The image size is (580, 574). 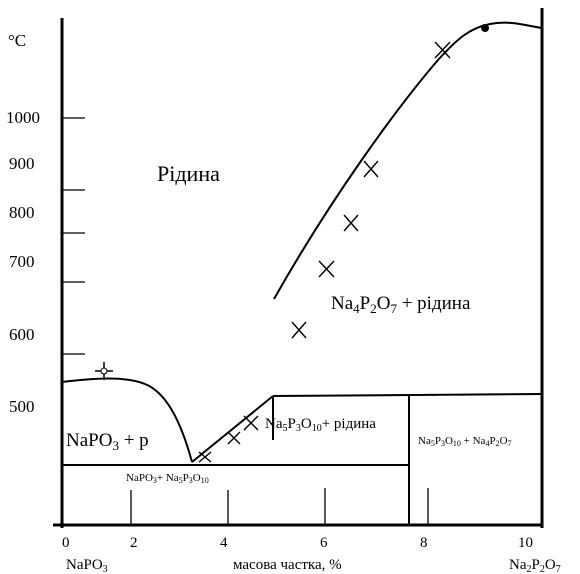 What do you see at coordinates (134, 543) in the screenshot?
I see `x-tick-label-2: 2` at bounding box center [134, 543].